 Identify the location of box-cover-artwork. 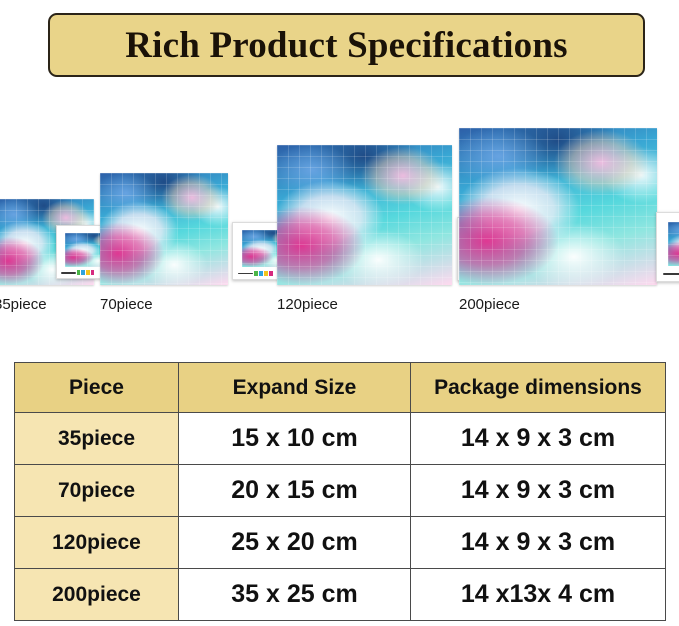
(673, 244).